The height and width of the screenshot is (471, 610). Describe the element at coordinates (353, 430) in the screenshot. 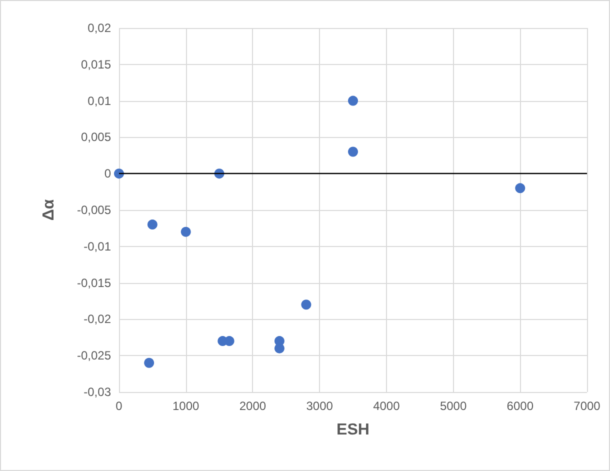

I see `x-axis-title: ESH` at that location.